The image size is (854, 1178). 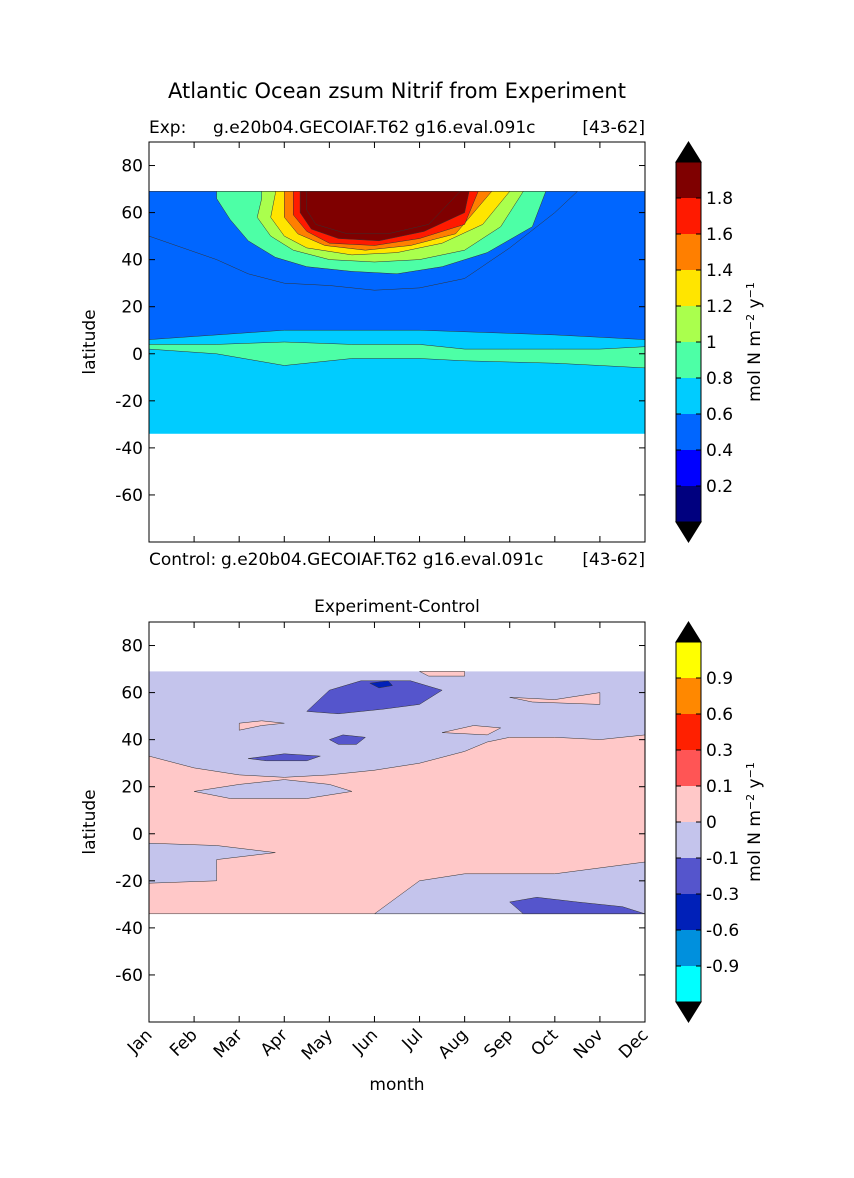 I want to click on x-tick-label: Aug, so click(x=454, y=1044).